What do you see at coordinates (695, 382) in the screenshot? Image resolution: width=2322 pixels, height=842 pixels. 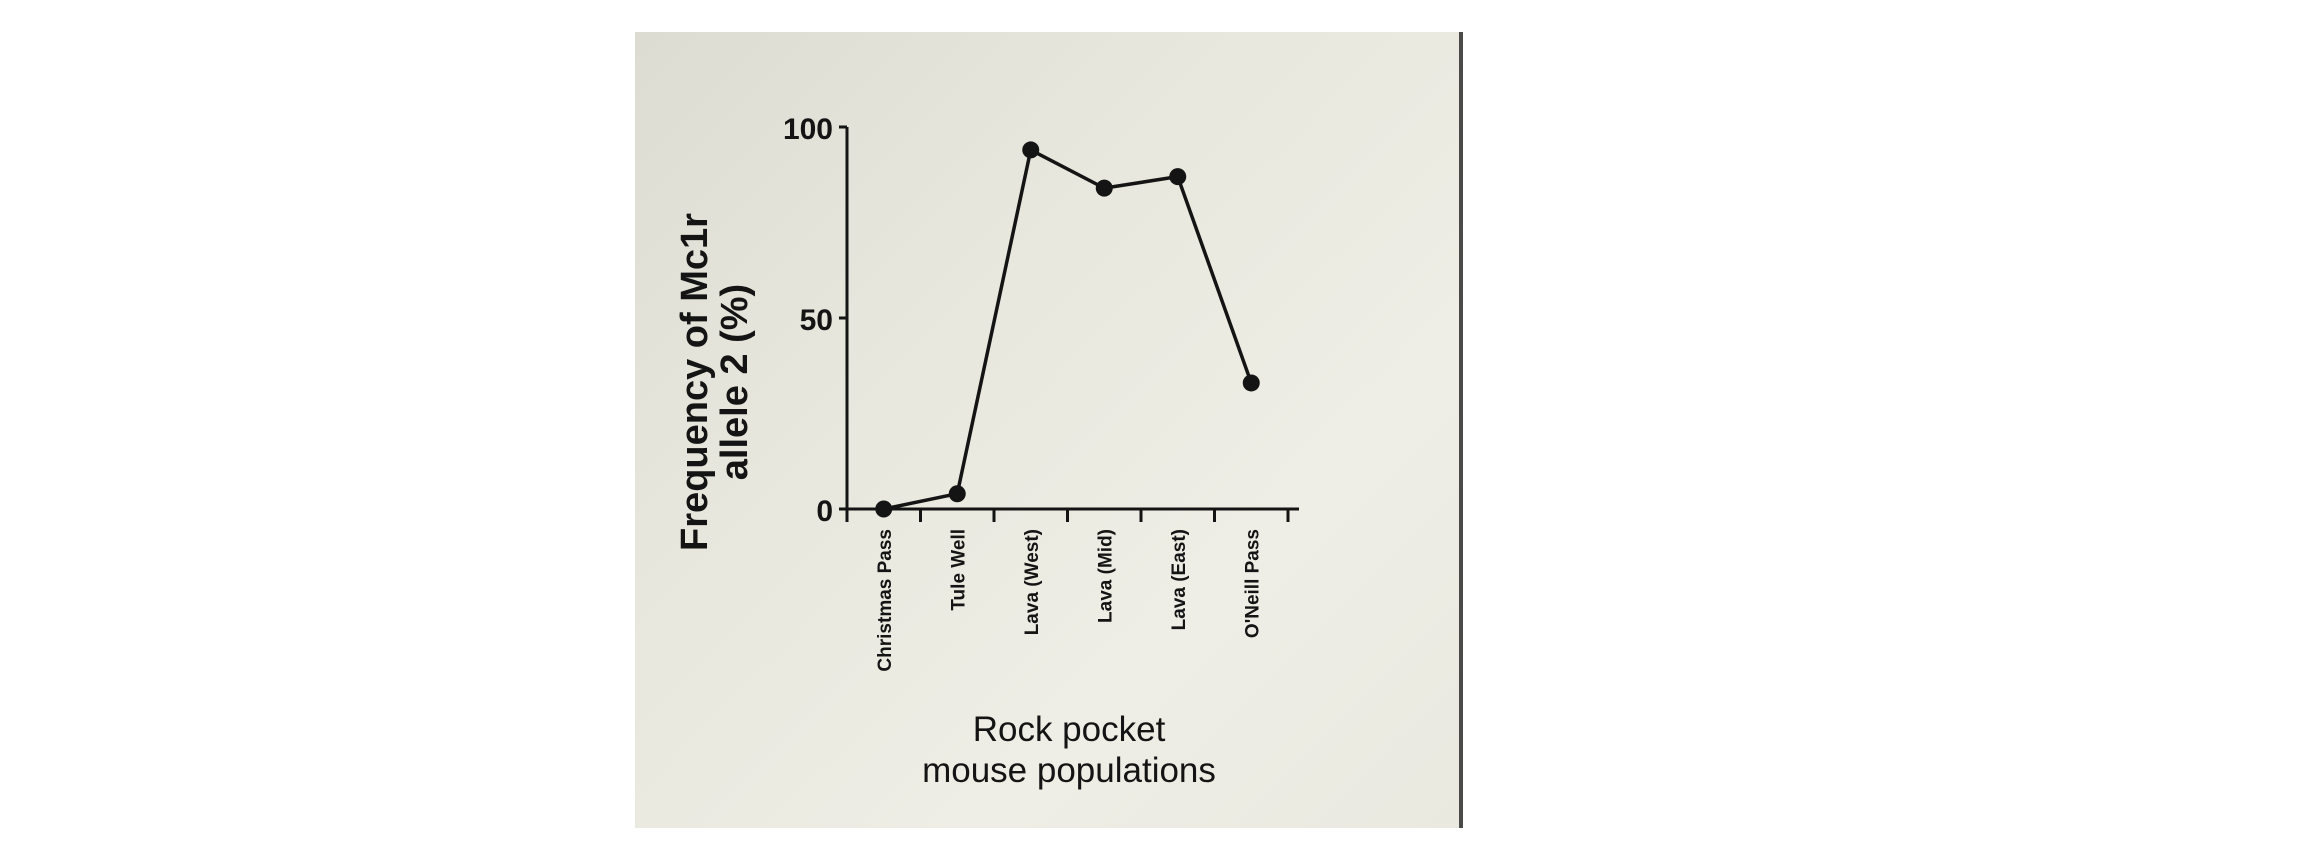 I see `y-axis-title-line1: Frequency of Mc1r` at bounding box center [695, 382].